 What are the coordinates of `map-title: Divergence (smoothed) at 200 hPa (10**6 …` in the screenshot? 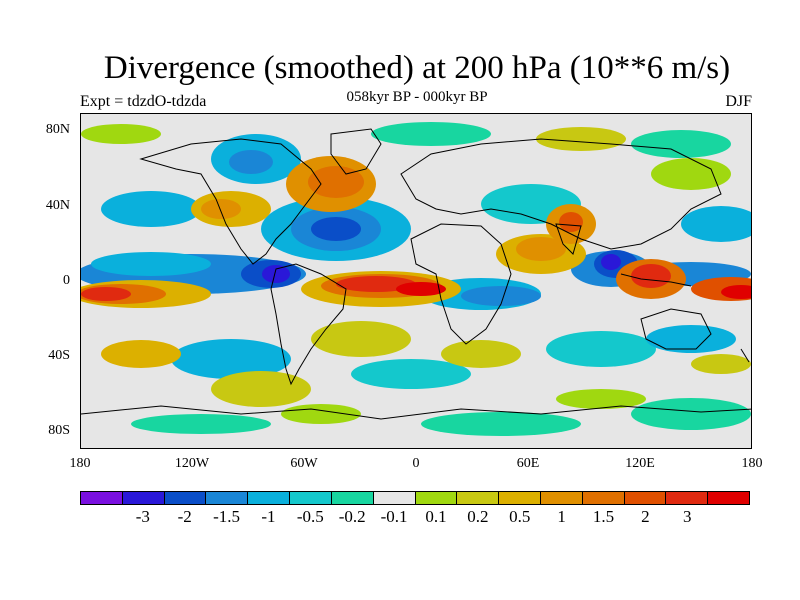 It's located at (417, 68).